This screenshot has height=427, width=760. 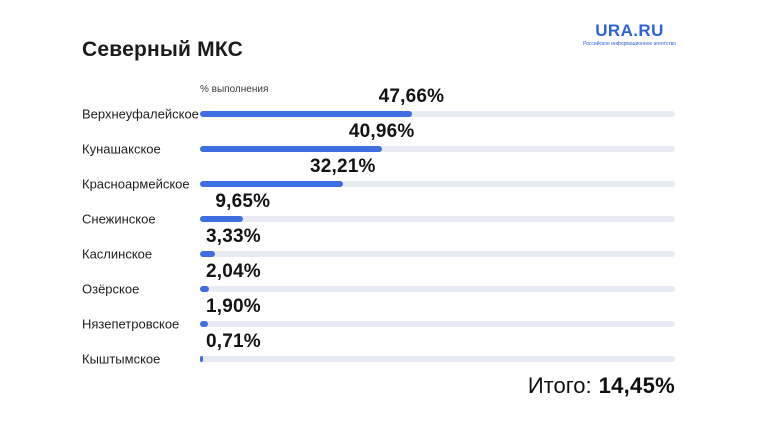 What do you see at coordinates (243, 201) in the screenshot?
I see `value-label: 9,65%` at bounding box center [243, 201].